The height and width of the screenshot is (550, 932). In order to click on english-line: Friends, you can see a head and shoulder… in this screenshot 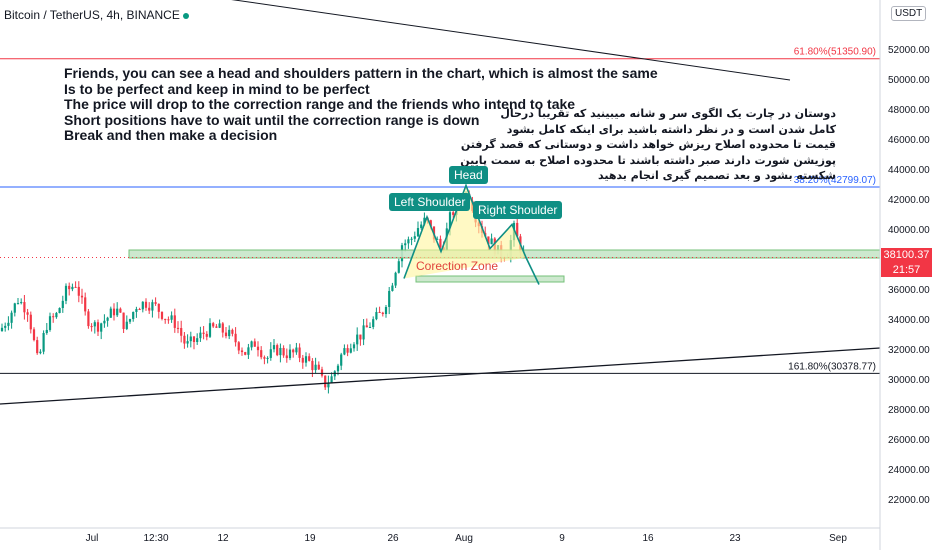, I will do `click(361, 73)`.